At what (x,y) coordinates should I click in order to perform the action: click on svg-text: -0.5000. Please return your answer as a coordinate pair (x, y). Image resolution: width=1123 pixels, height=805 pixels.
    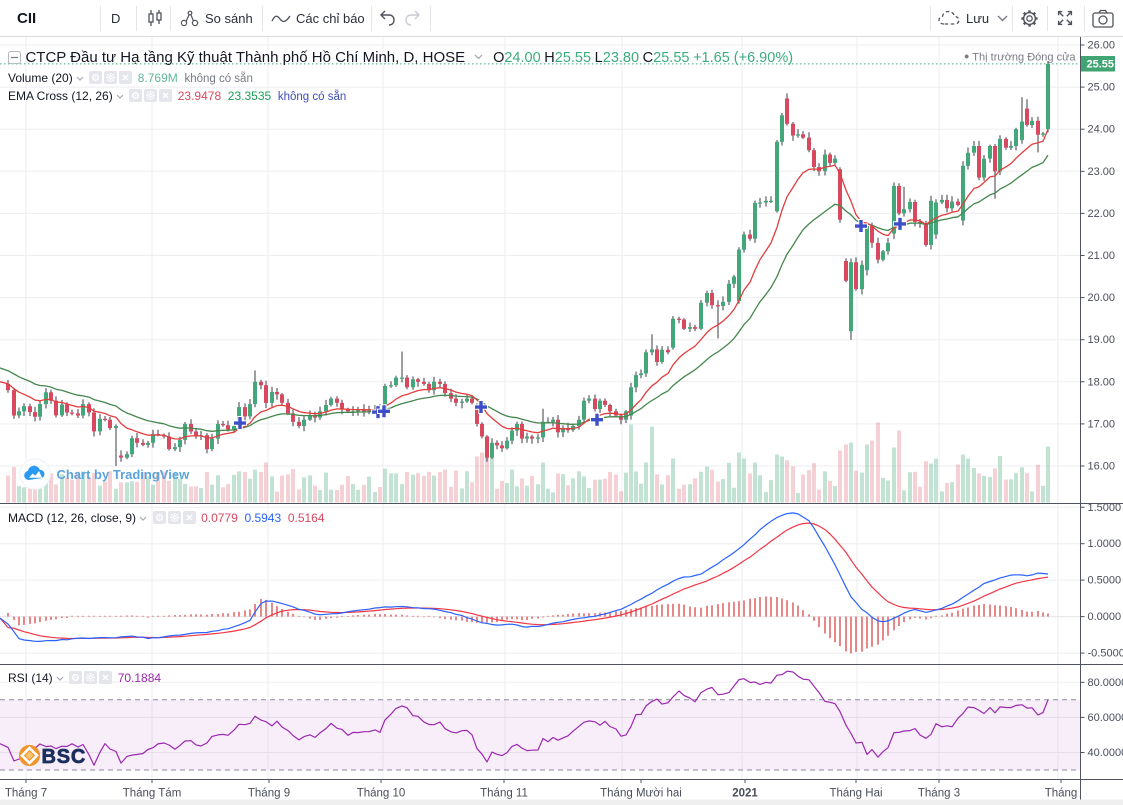
    Looking at the image, I should click on (1105, 654).